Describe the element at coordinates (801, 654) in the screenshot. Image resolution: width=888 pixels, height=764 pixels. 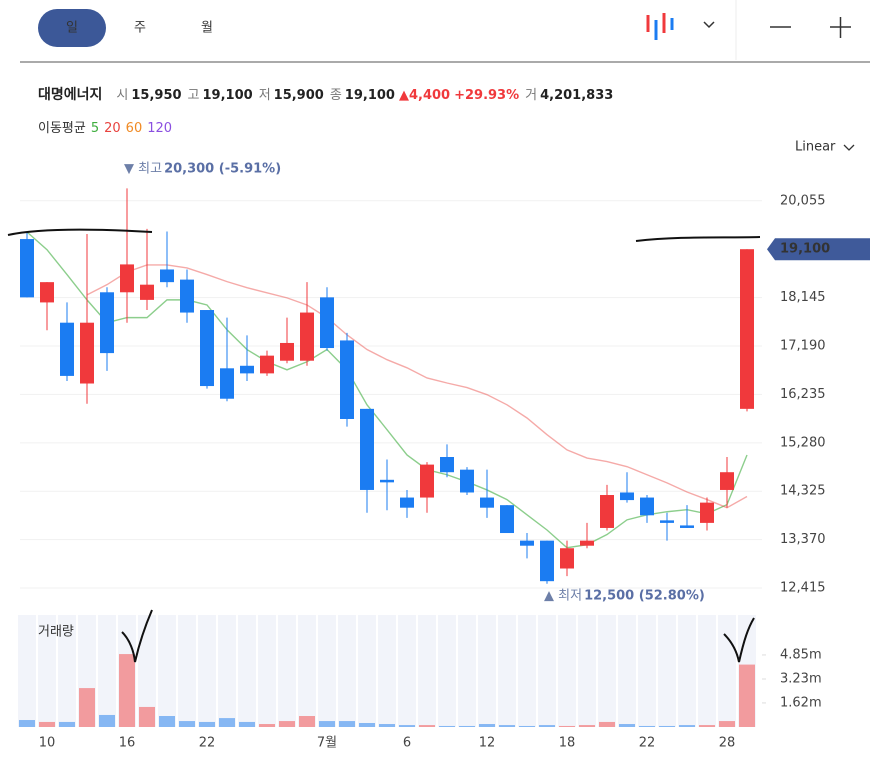
I see `volume-tick-label: 4.85m` at that location.